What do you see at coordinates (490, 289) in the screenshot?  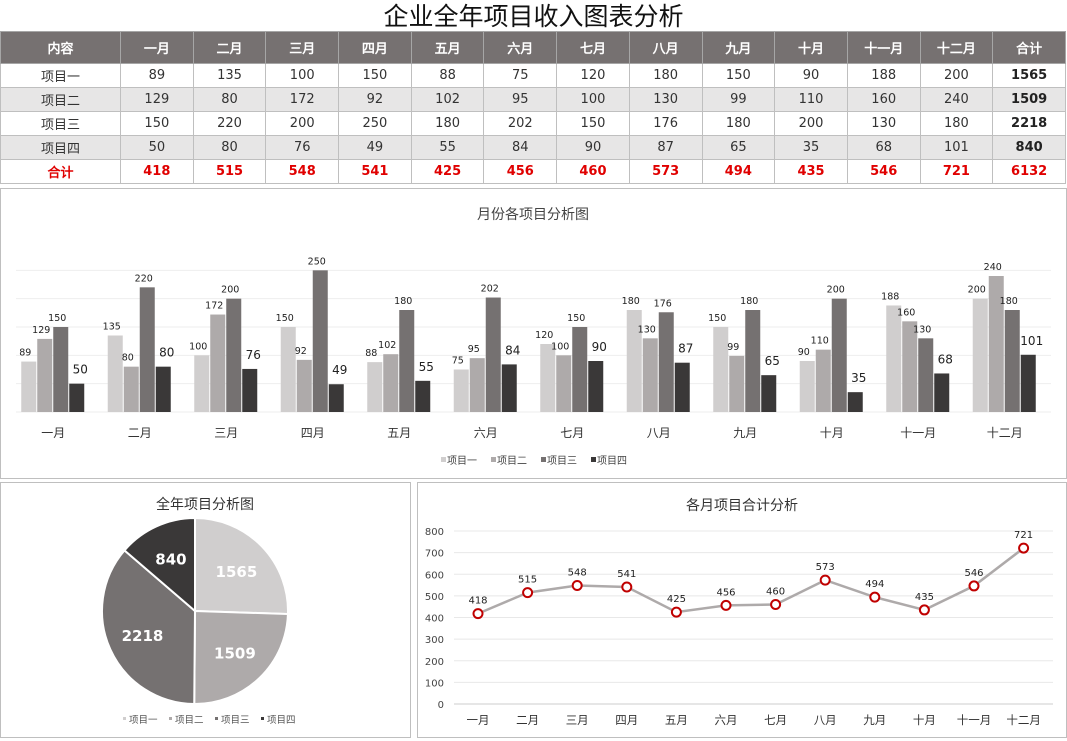 I see `data-label: 202` at bounding box center [490, 289].